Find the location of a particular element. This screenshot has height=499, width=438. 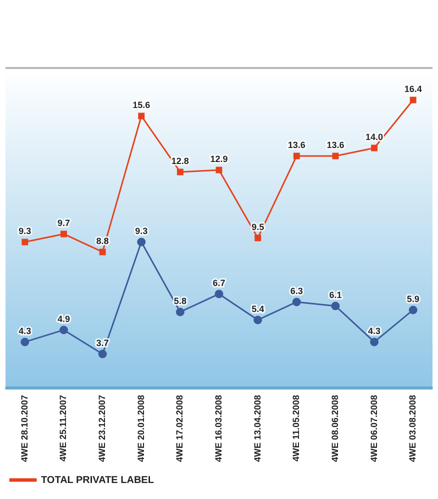

data-label: 5.8 is located at coordinates (180, 301).